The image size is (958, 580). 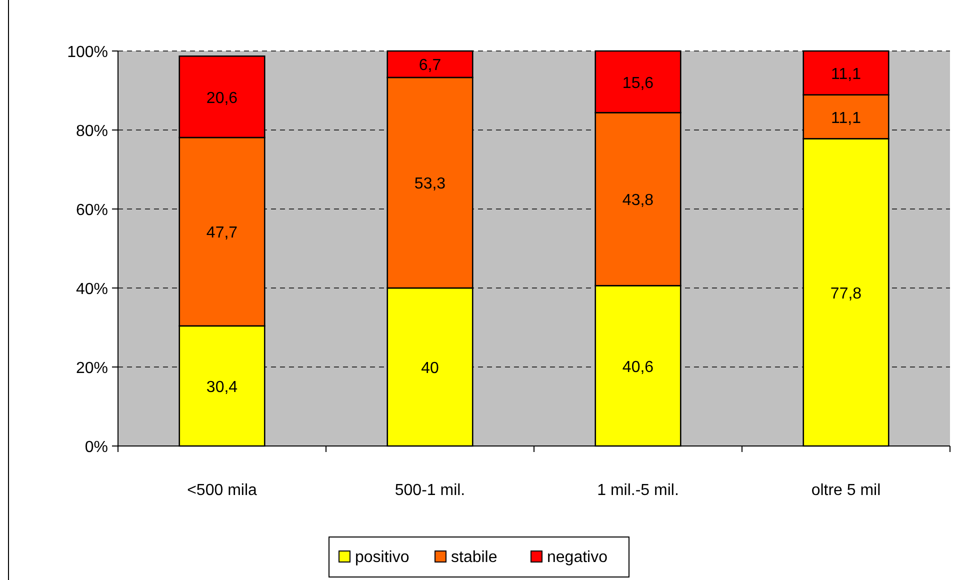 I want to click on x-tick-label: oltre 5 mil, so click(x=846, y=490).